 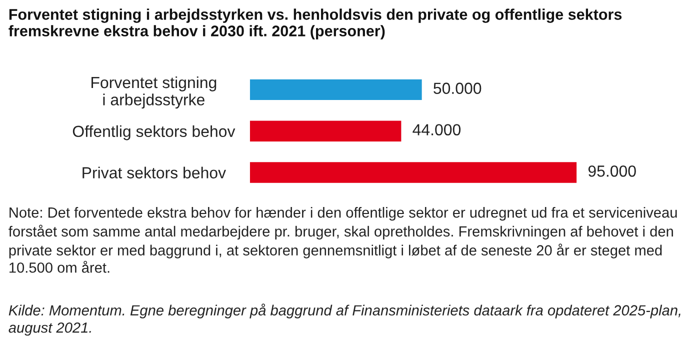 What do you see at coordinates (154, 92) in the screenshot?
I see `y-tick-label: Forventet stigning i arbejdsstyrke` at bounding box center [154, 92].